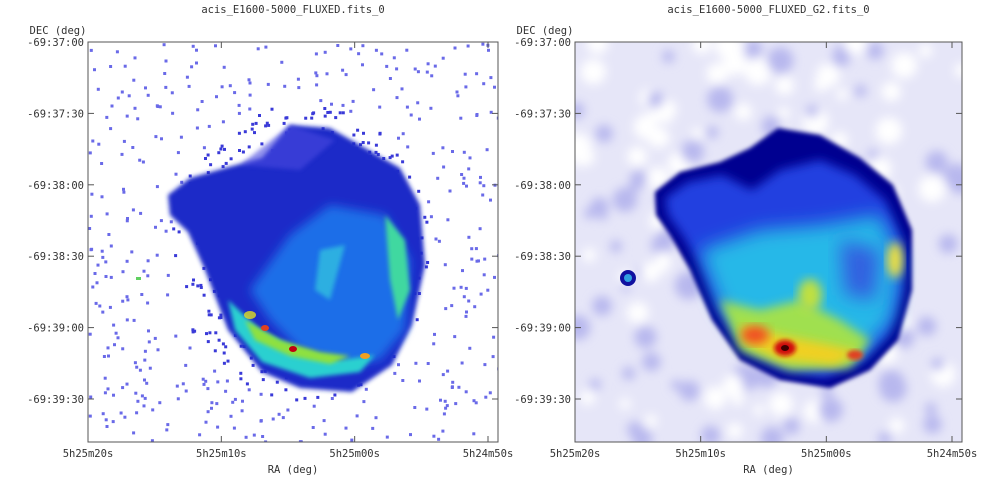 The height and width of the screenshot is (484, 1000). Describe the element at coordinates (55, 43) in the screenshot. I see `y-tick-label: -69:37:00` at that location.